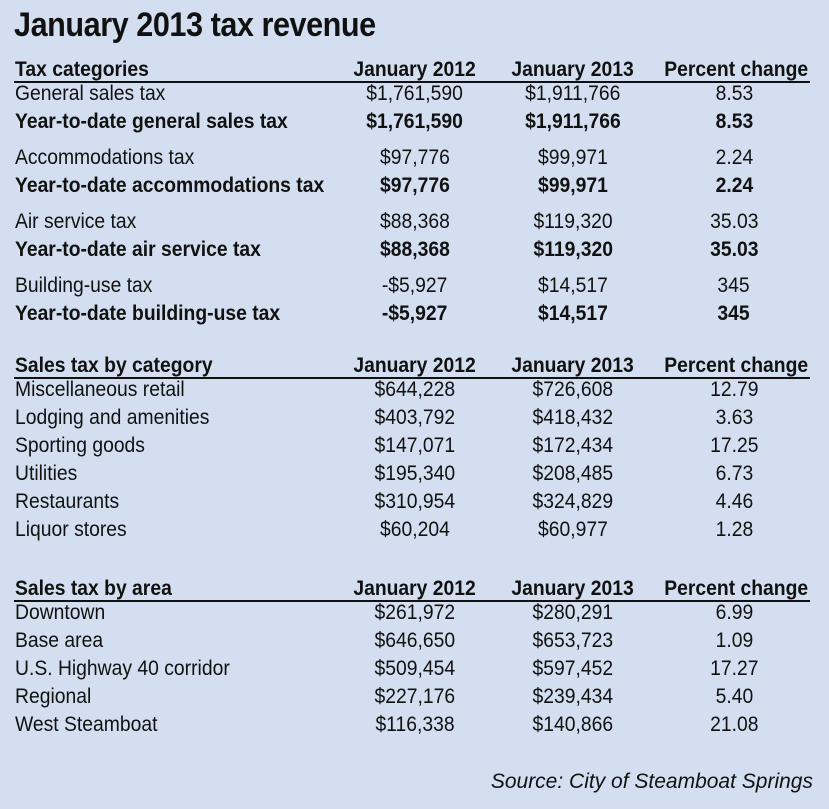 The image size is (829, 809). I want to click on value-jan2012: $310,954, so click(415, 501).